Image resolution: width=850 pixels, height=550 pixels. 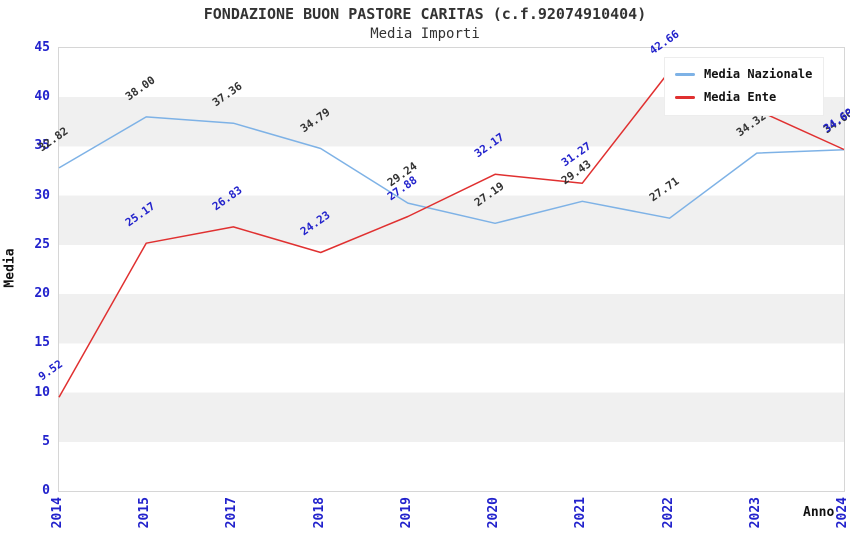 I want to click on legend-item-media-ente: Media Ente, so click(x=743, y=97).